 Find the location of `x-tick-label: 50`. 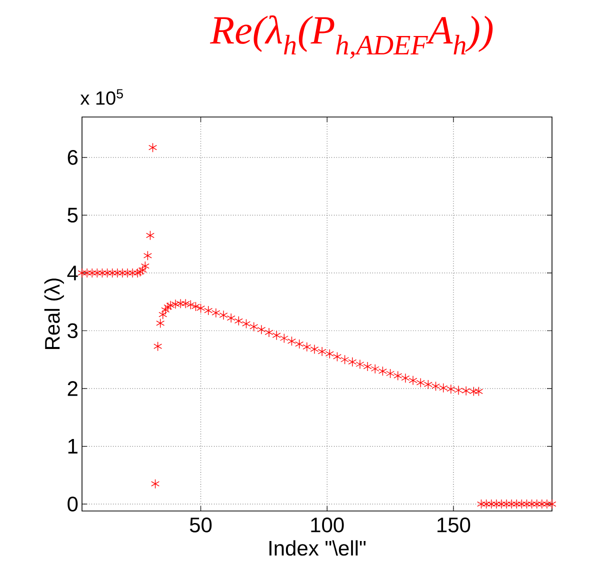

x-tick-label: 50 is located at coordinates (201, 525).